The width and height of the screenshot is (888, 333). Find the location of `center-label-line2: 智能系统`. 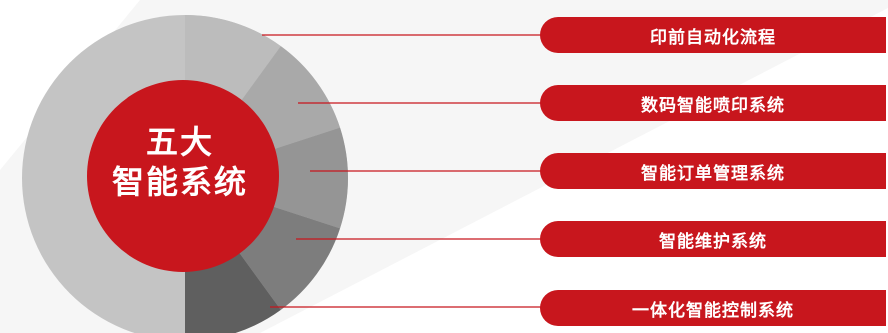

center-label-line2: 智能系统 is located at coordinates (179, 182).